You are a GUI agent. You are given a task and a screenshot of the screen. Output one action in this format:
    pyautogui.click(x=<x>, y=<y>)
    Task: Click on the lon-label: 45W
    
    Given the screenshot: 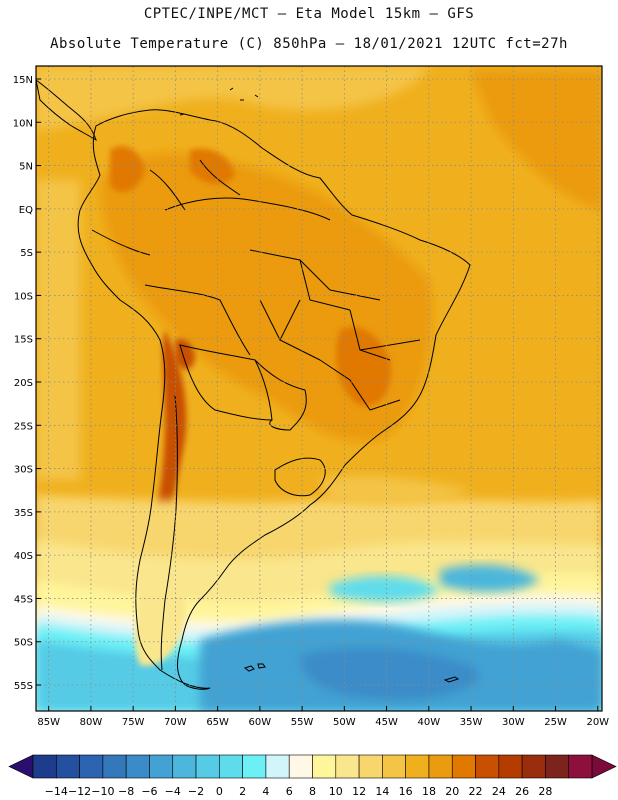 What is the action you would take?
    pyautogui.click(x=386, y=722)
    